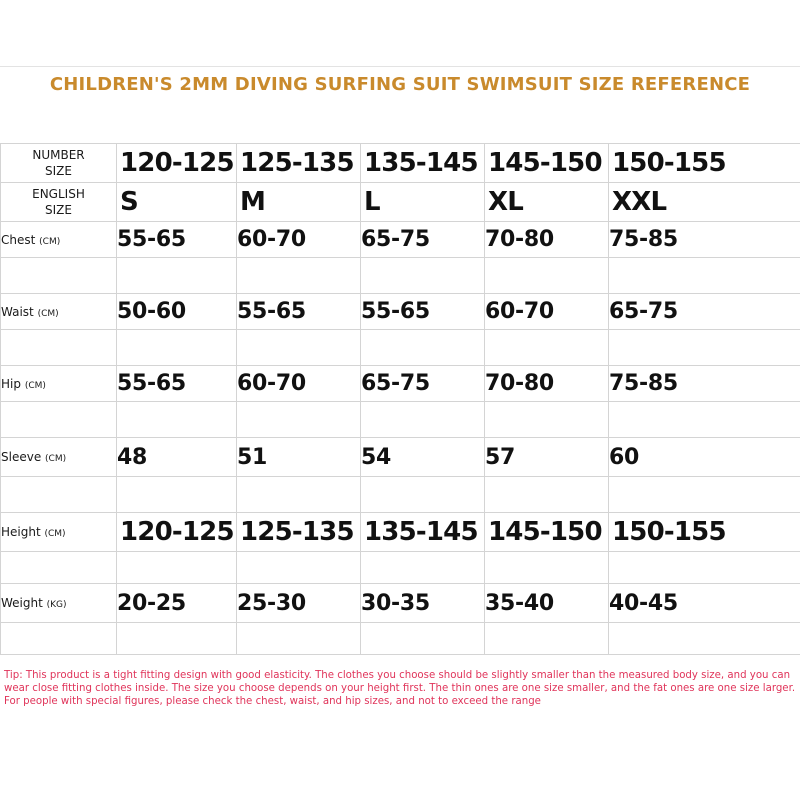  Describe the element at coordinates (176, 603) in the screenshot. I see `table-cell: 20-25` at that location.